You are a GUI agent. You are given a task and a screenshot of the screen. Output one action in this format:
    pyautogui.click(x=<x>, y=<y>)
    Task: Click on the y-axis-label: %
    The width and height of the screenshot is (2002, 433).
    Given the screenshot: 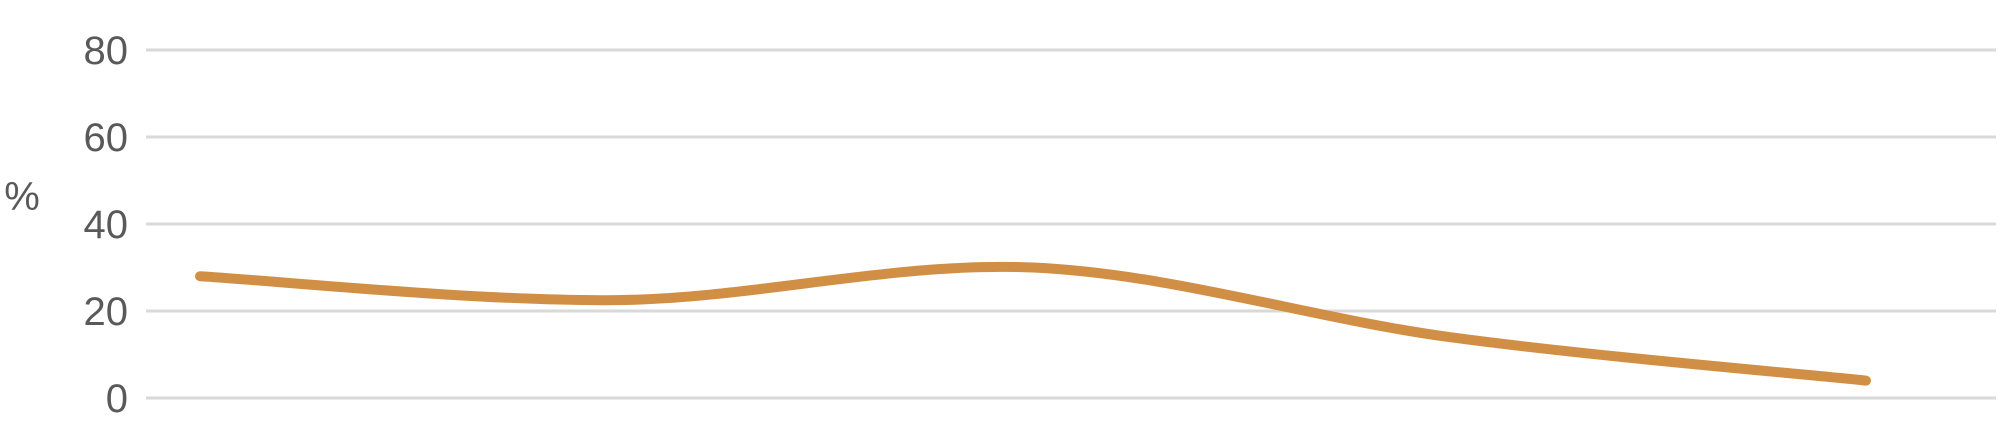 What is the action you would take?
    pyautogui.click(x=22, y=197)
    